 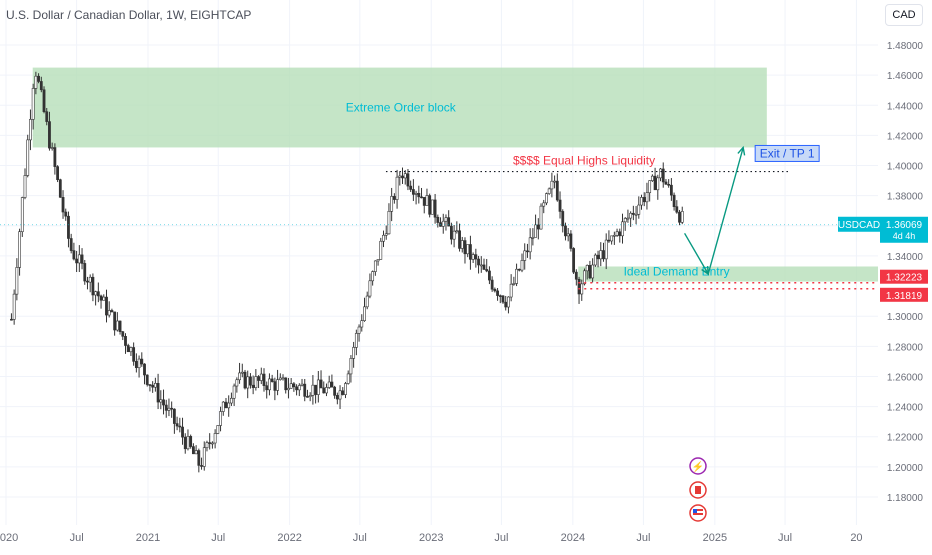 What do you see at coordinates (643, 538) in the screenshot?
I see `x-tick-label: Jul` at bounding box center [643, 538].